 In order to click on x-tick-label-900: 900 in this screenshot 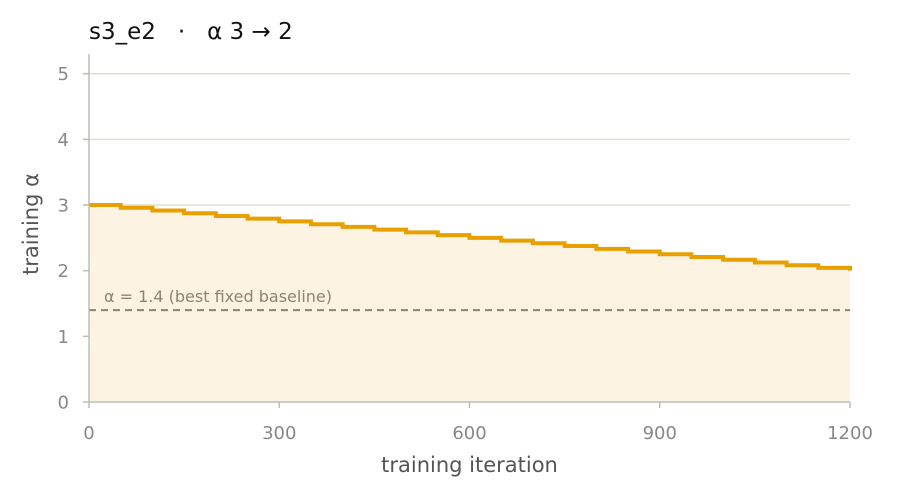, I will do `click(660, 433)`.